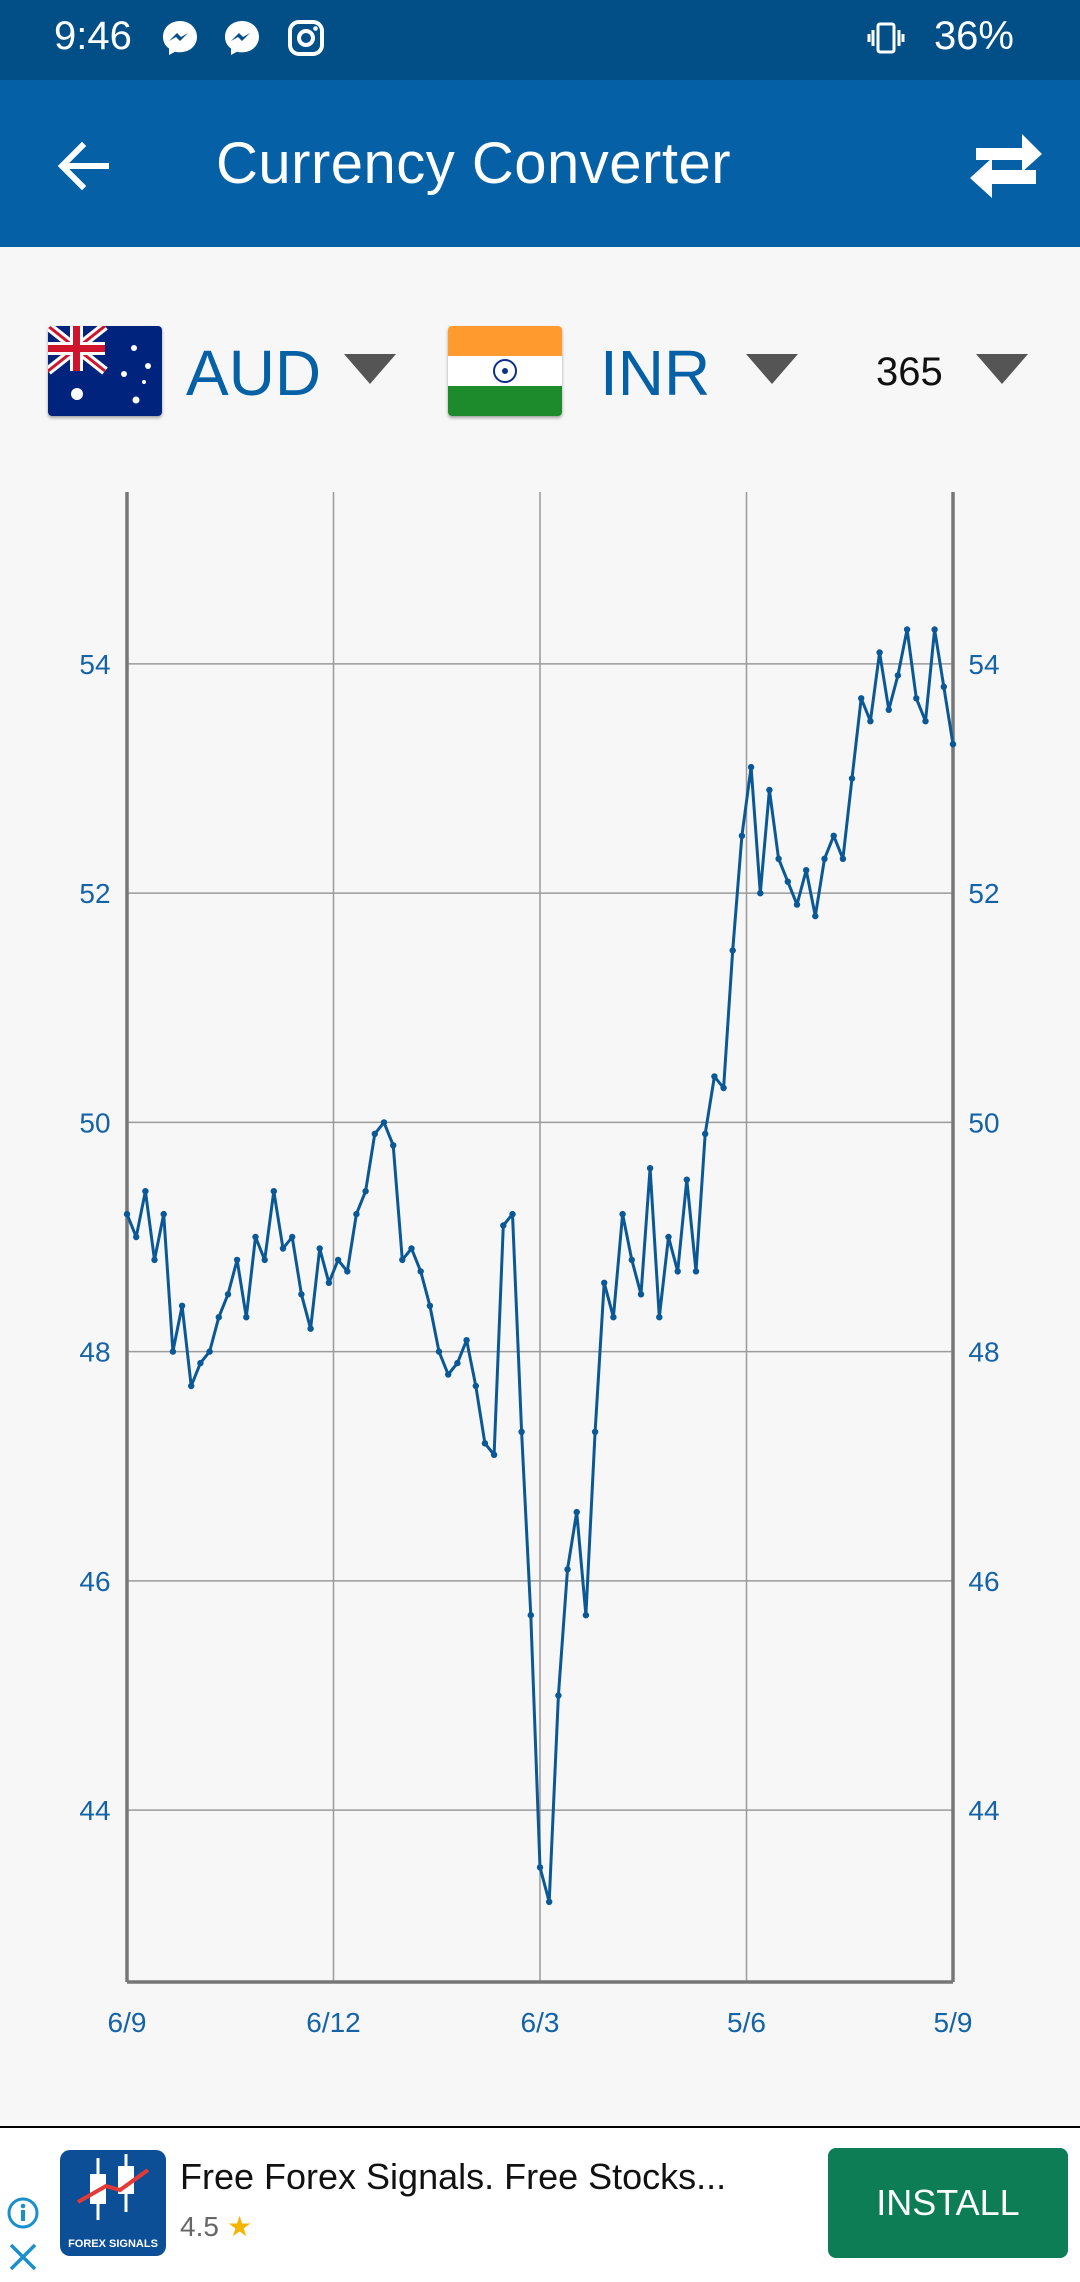 The width and height of the screenshot is (1080, 2282). Describe the element at coordinates (655, 373) in the screenshot. I see `to-currency-code: INR` at that location.